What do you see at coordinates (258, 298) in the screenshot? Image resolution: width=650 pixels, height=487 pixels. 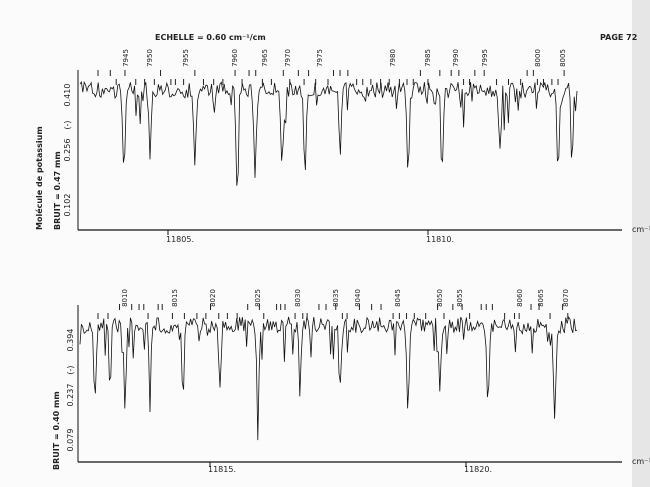 I see `line-number: 8025` at bounding box center [258, 298].